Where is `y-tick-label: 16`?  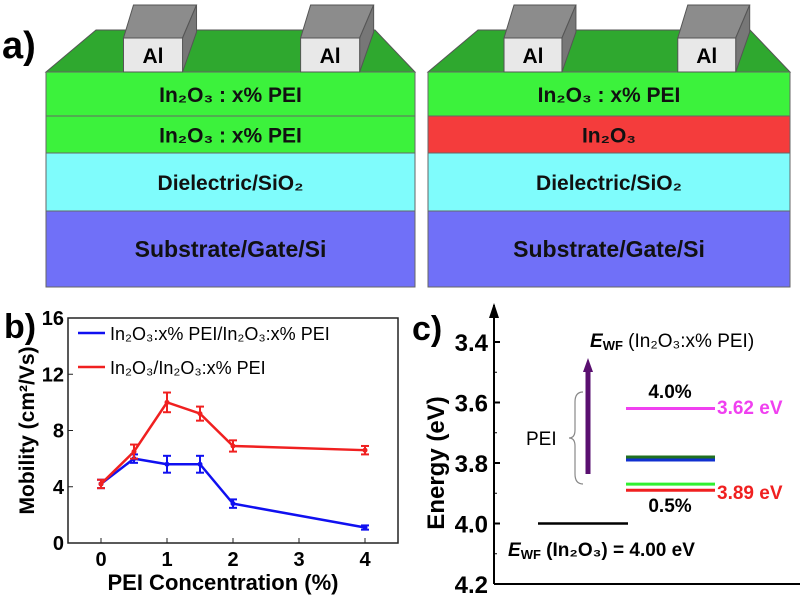
y-tick-label: 16 is located at coordinates (53, 319).